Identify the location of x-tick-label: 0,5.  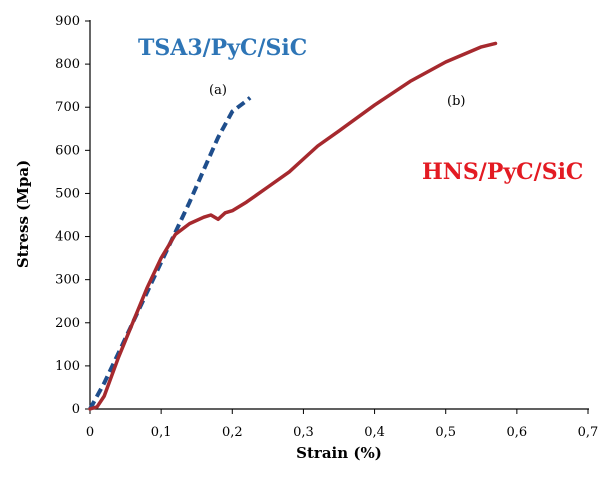
(445, 432).